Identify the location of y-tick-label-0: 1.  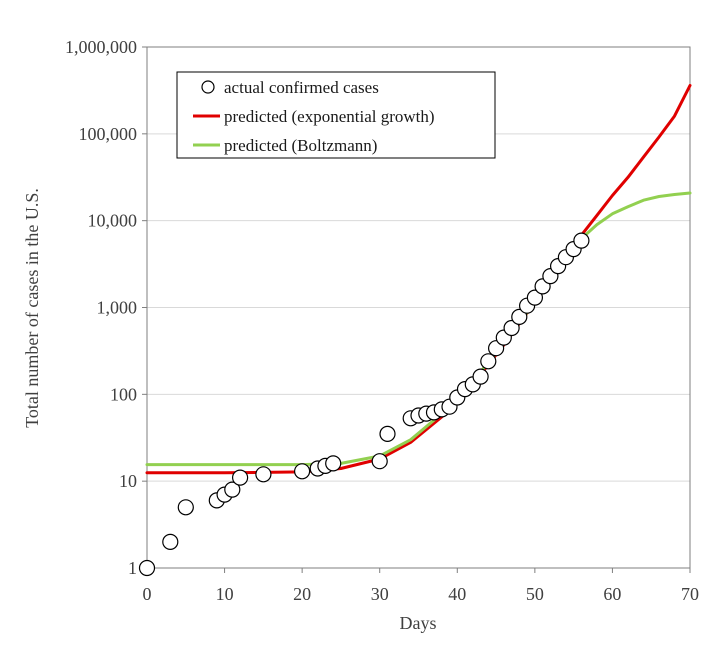
(132, 568).